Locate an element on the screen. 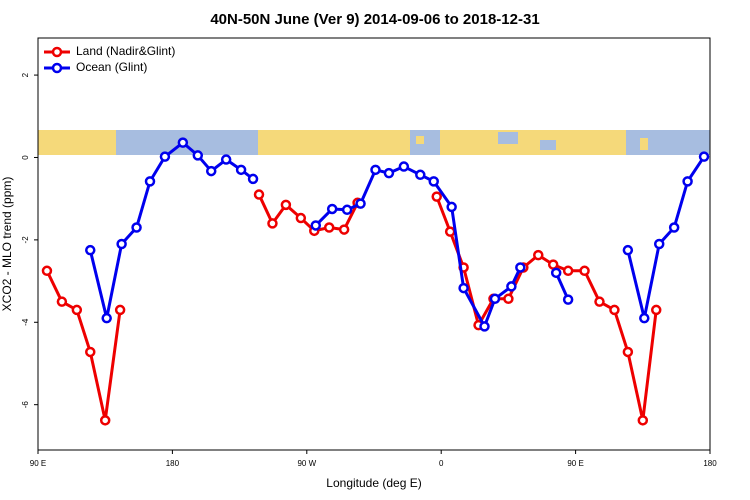 The width and height of the screenshot is (750, 500). x-tick-label: 90 W is located at coordinates (306, 463).